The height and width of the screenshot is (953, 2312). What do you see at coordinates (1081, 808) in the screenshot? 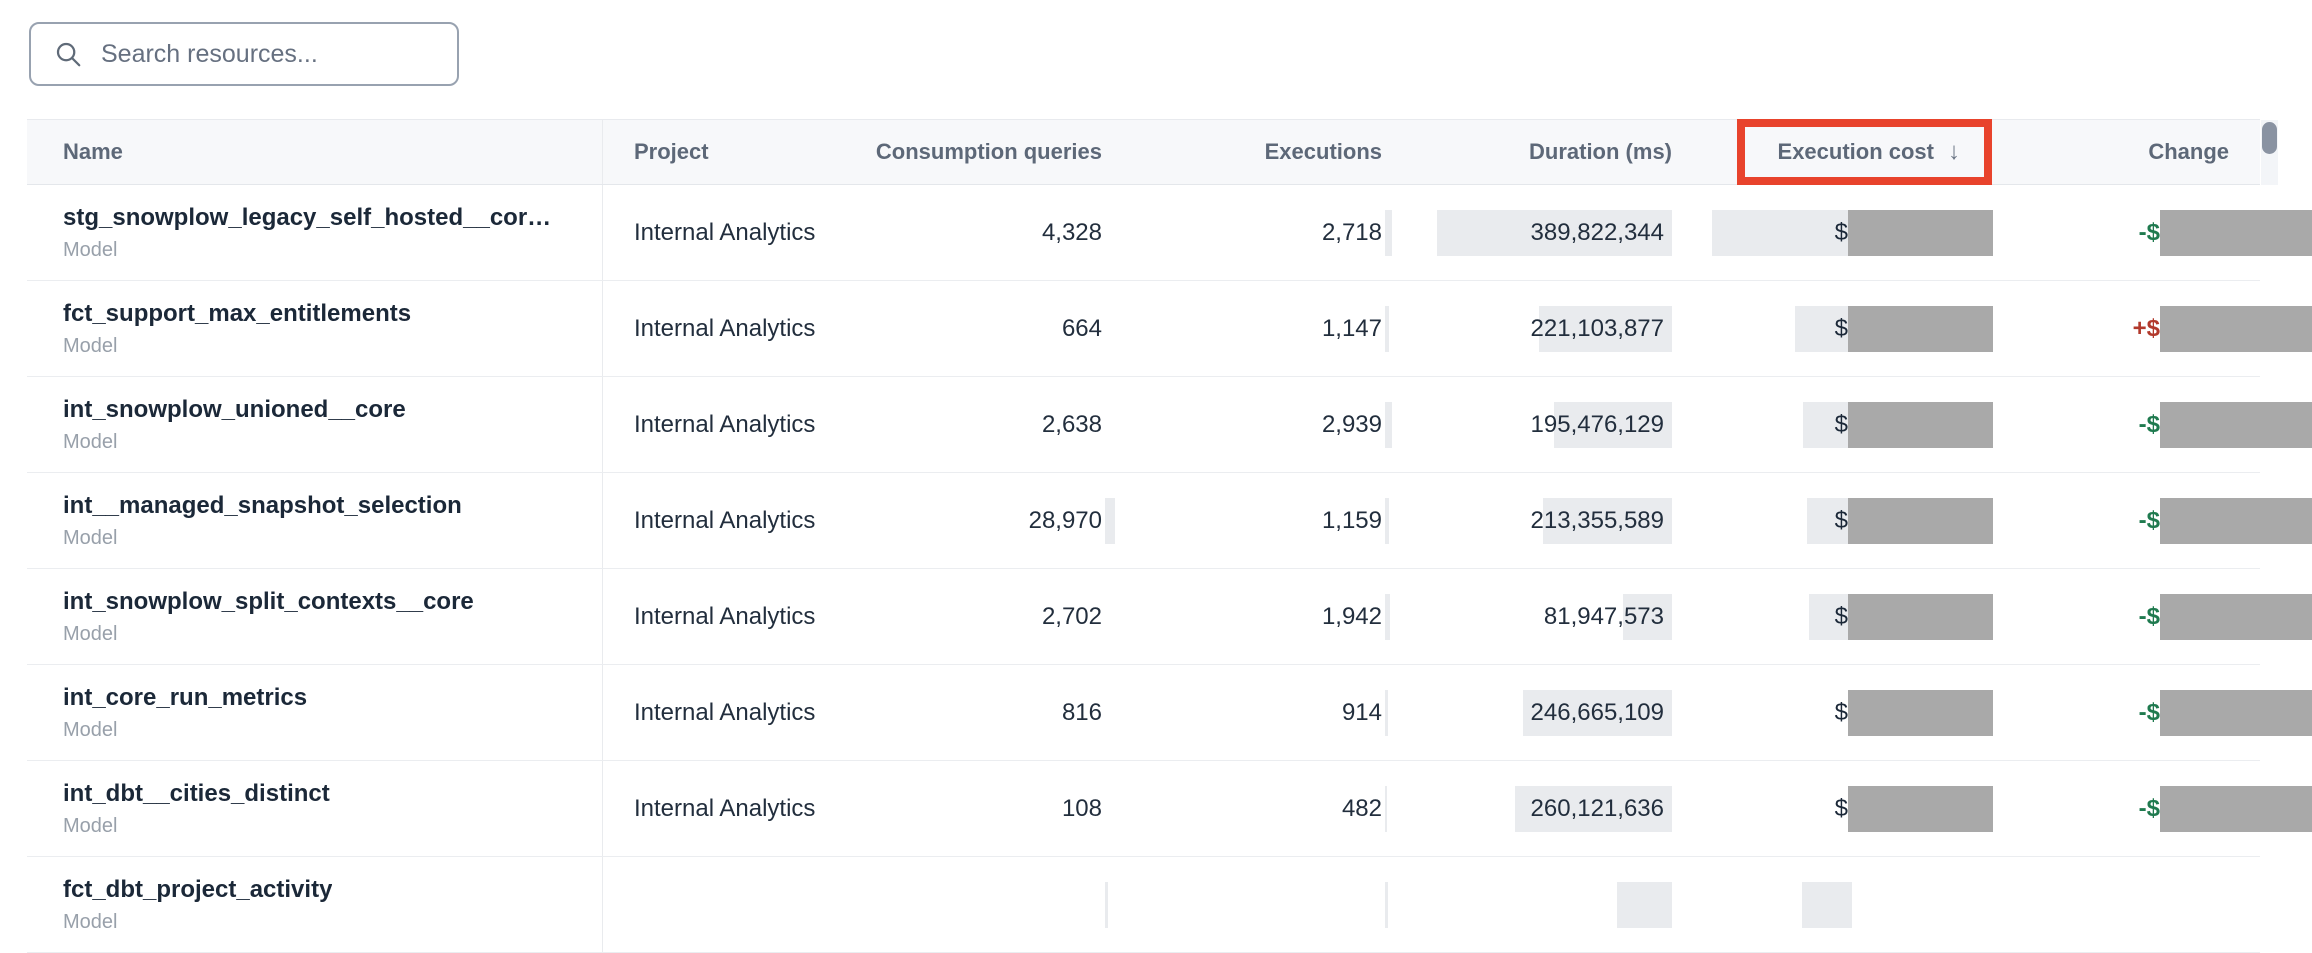
I see `consumption-queries-value: 108` at bounding box center [1081, 808].